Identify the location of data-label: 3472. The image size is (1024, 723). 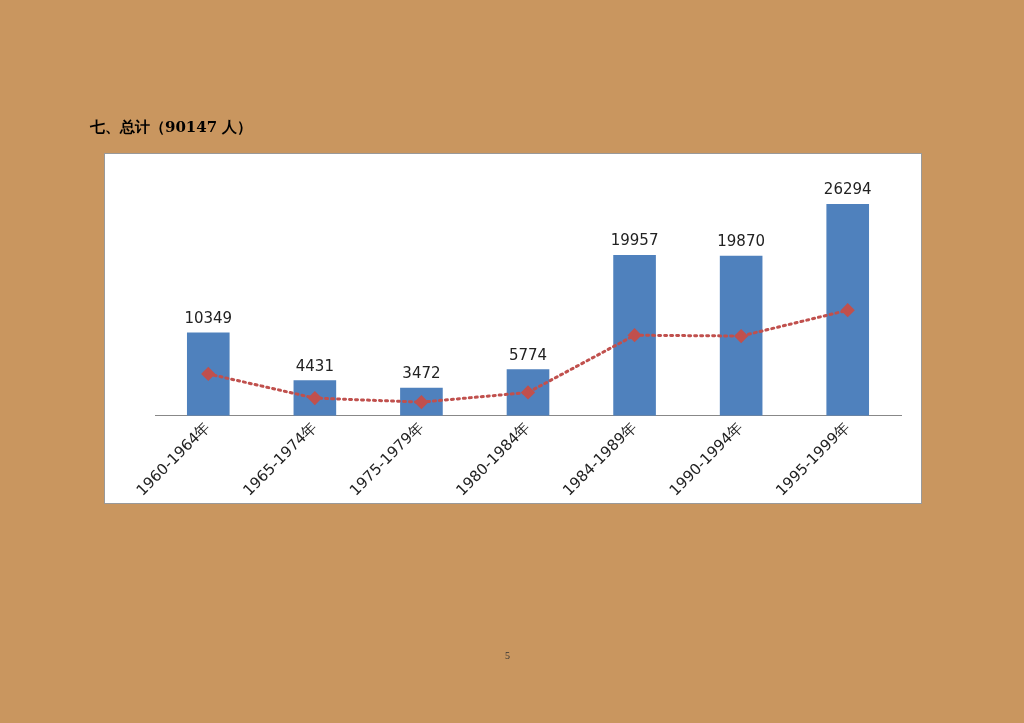
(421, 373).